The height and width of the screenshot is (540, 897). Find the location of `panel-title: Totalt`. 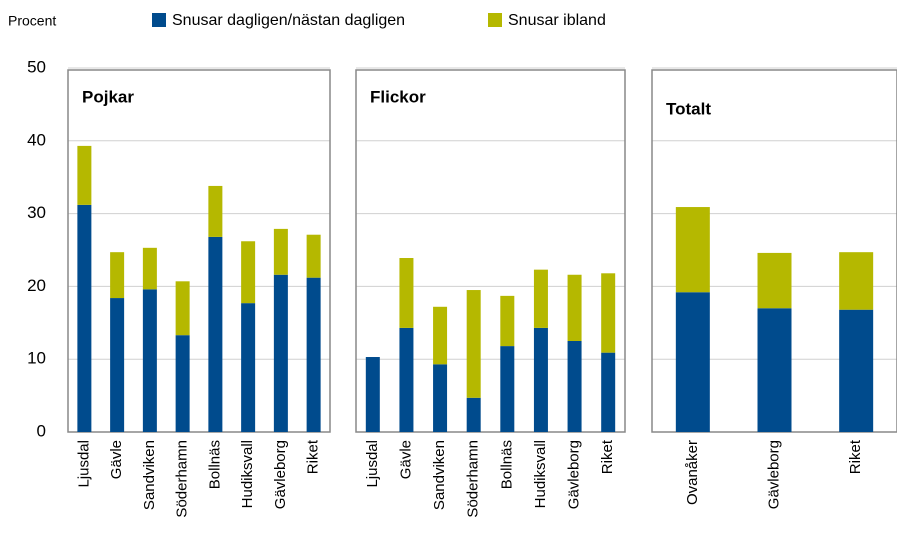

panel-title: Totalt is located at coordinates (688, 108).